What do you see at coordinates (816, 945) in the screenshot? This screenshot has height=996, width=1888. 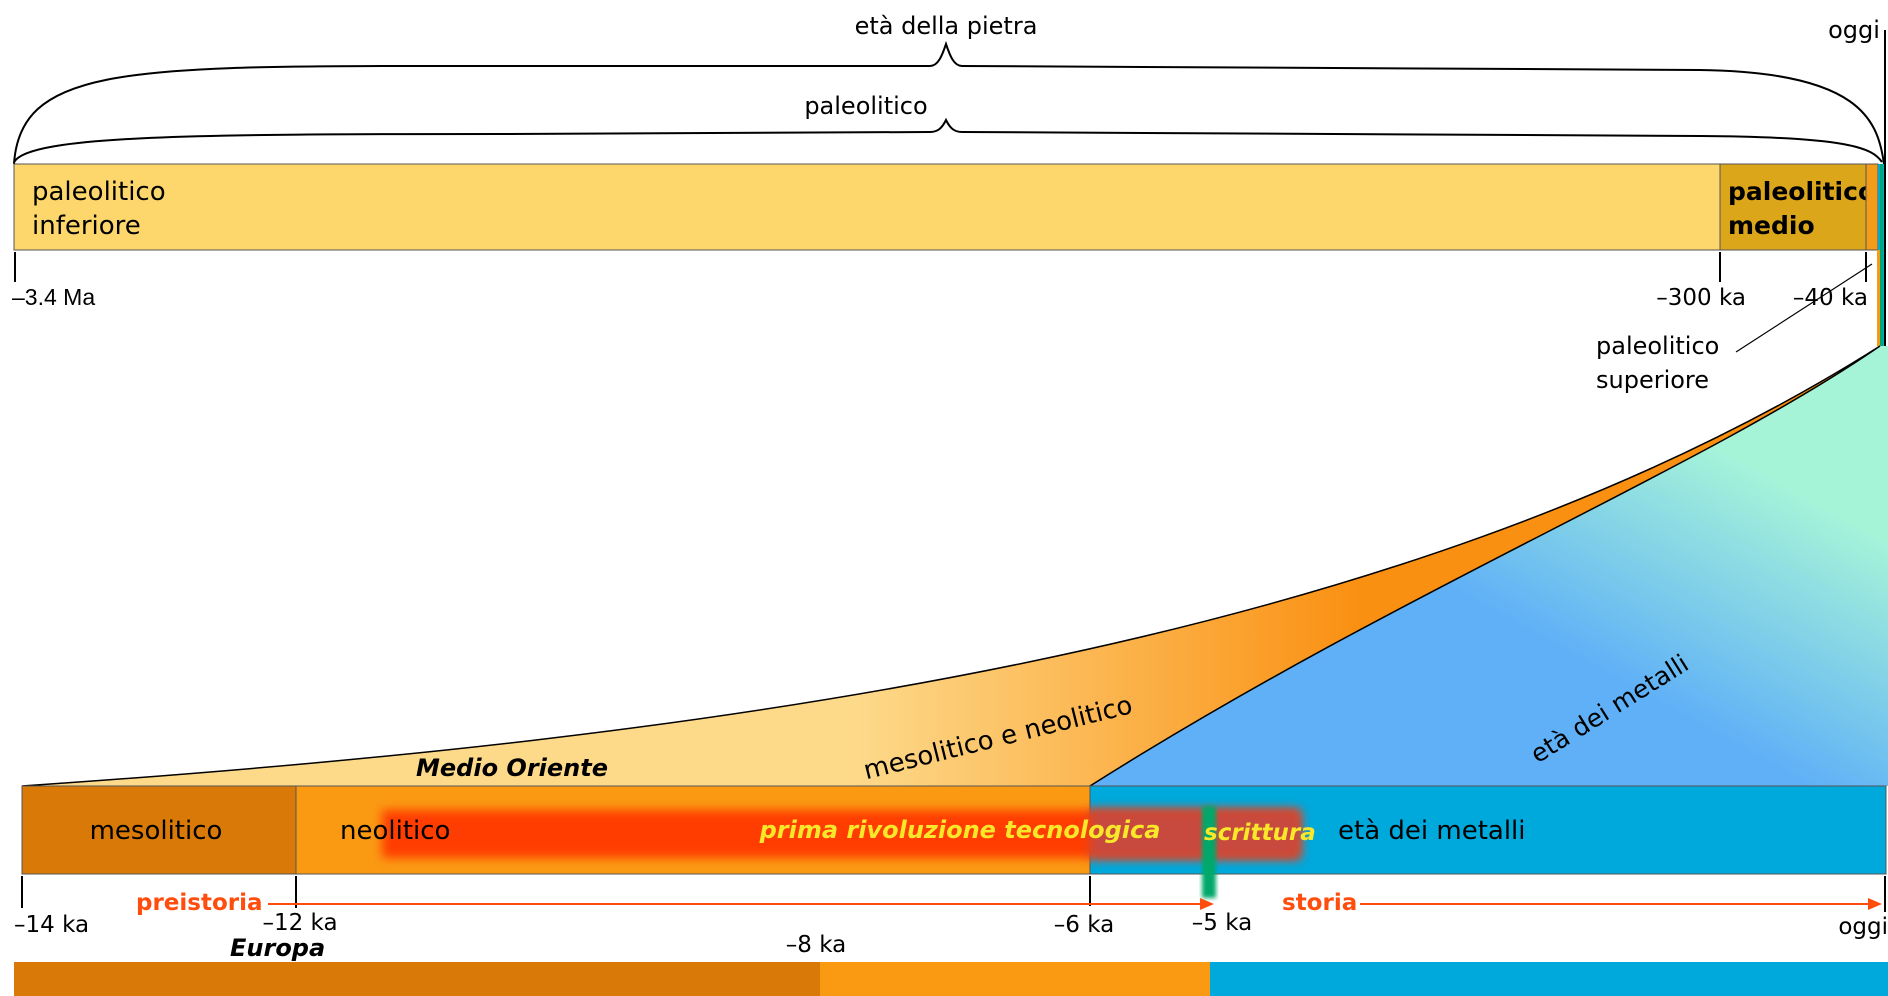 I see `tick-label-8ka: –8 ka` at bounding box center [816, 945].